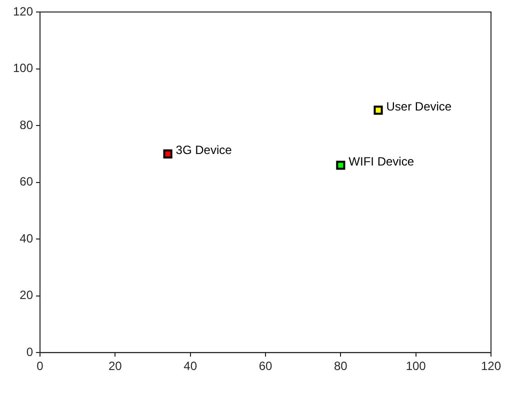 This screenshot has height=397, width=531. Describe the element at coordinates (23, 11) in the screenshot. I see `y-tick-label: 120` at that location.